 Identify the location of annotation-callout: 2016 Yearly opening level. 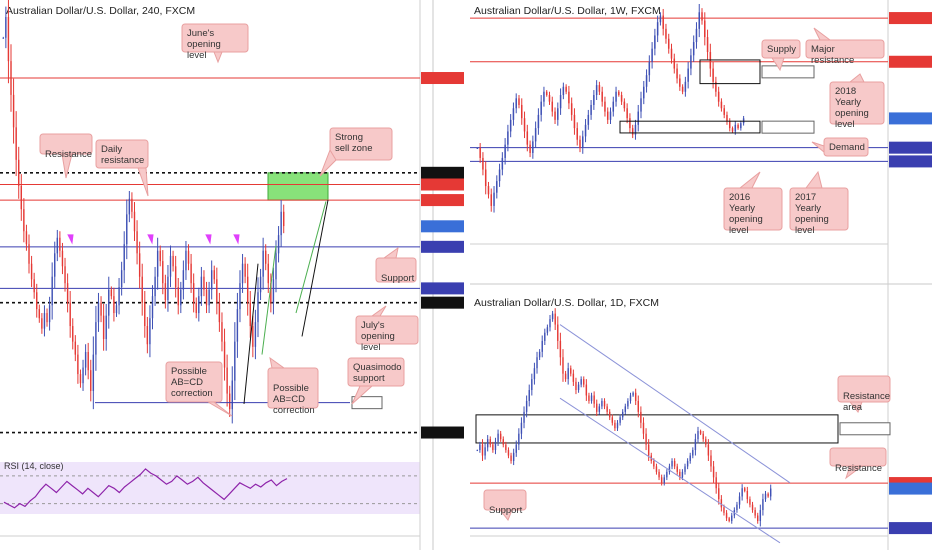
(753, 203).